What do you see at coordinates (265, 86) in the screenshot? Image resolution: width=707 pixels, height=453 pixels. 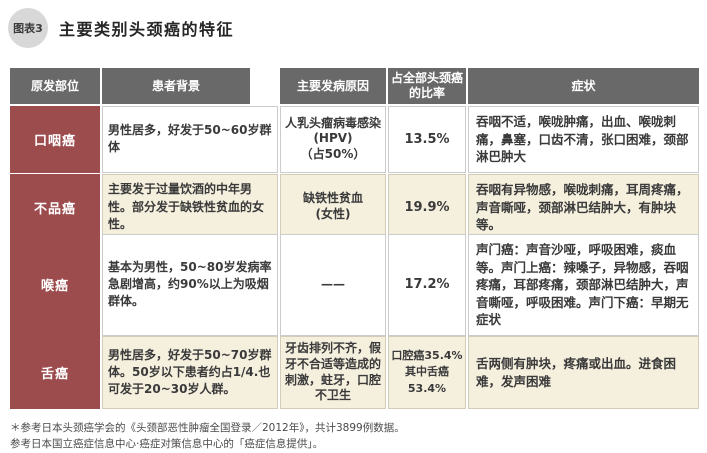 I see `header-spacer` at bounding box center [265, 86].